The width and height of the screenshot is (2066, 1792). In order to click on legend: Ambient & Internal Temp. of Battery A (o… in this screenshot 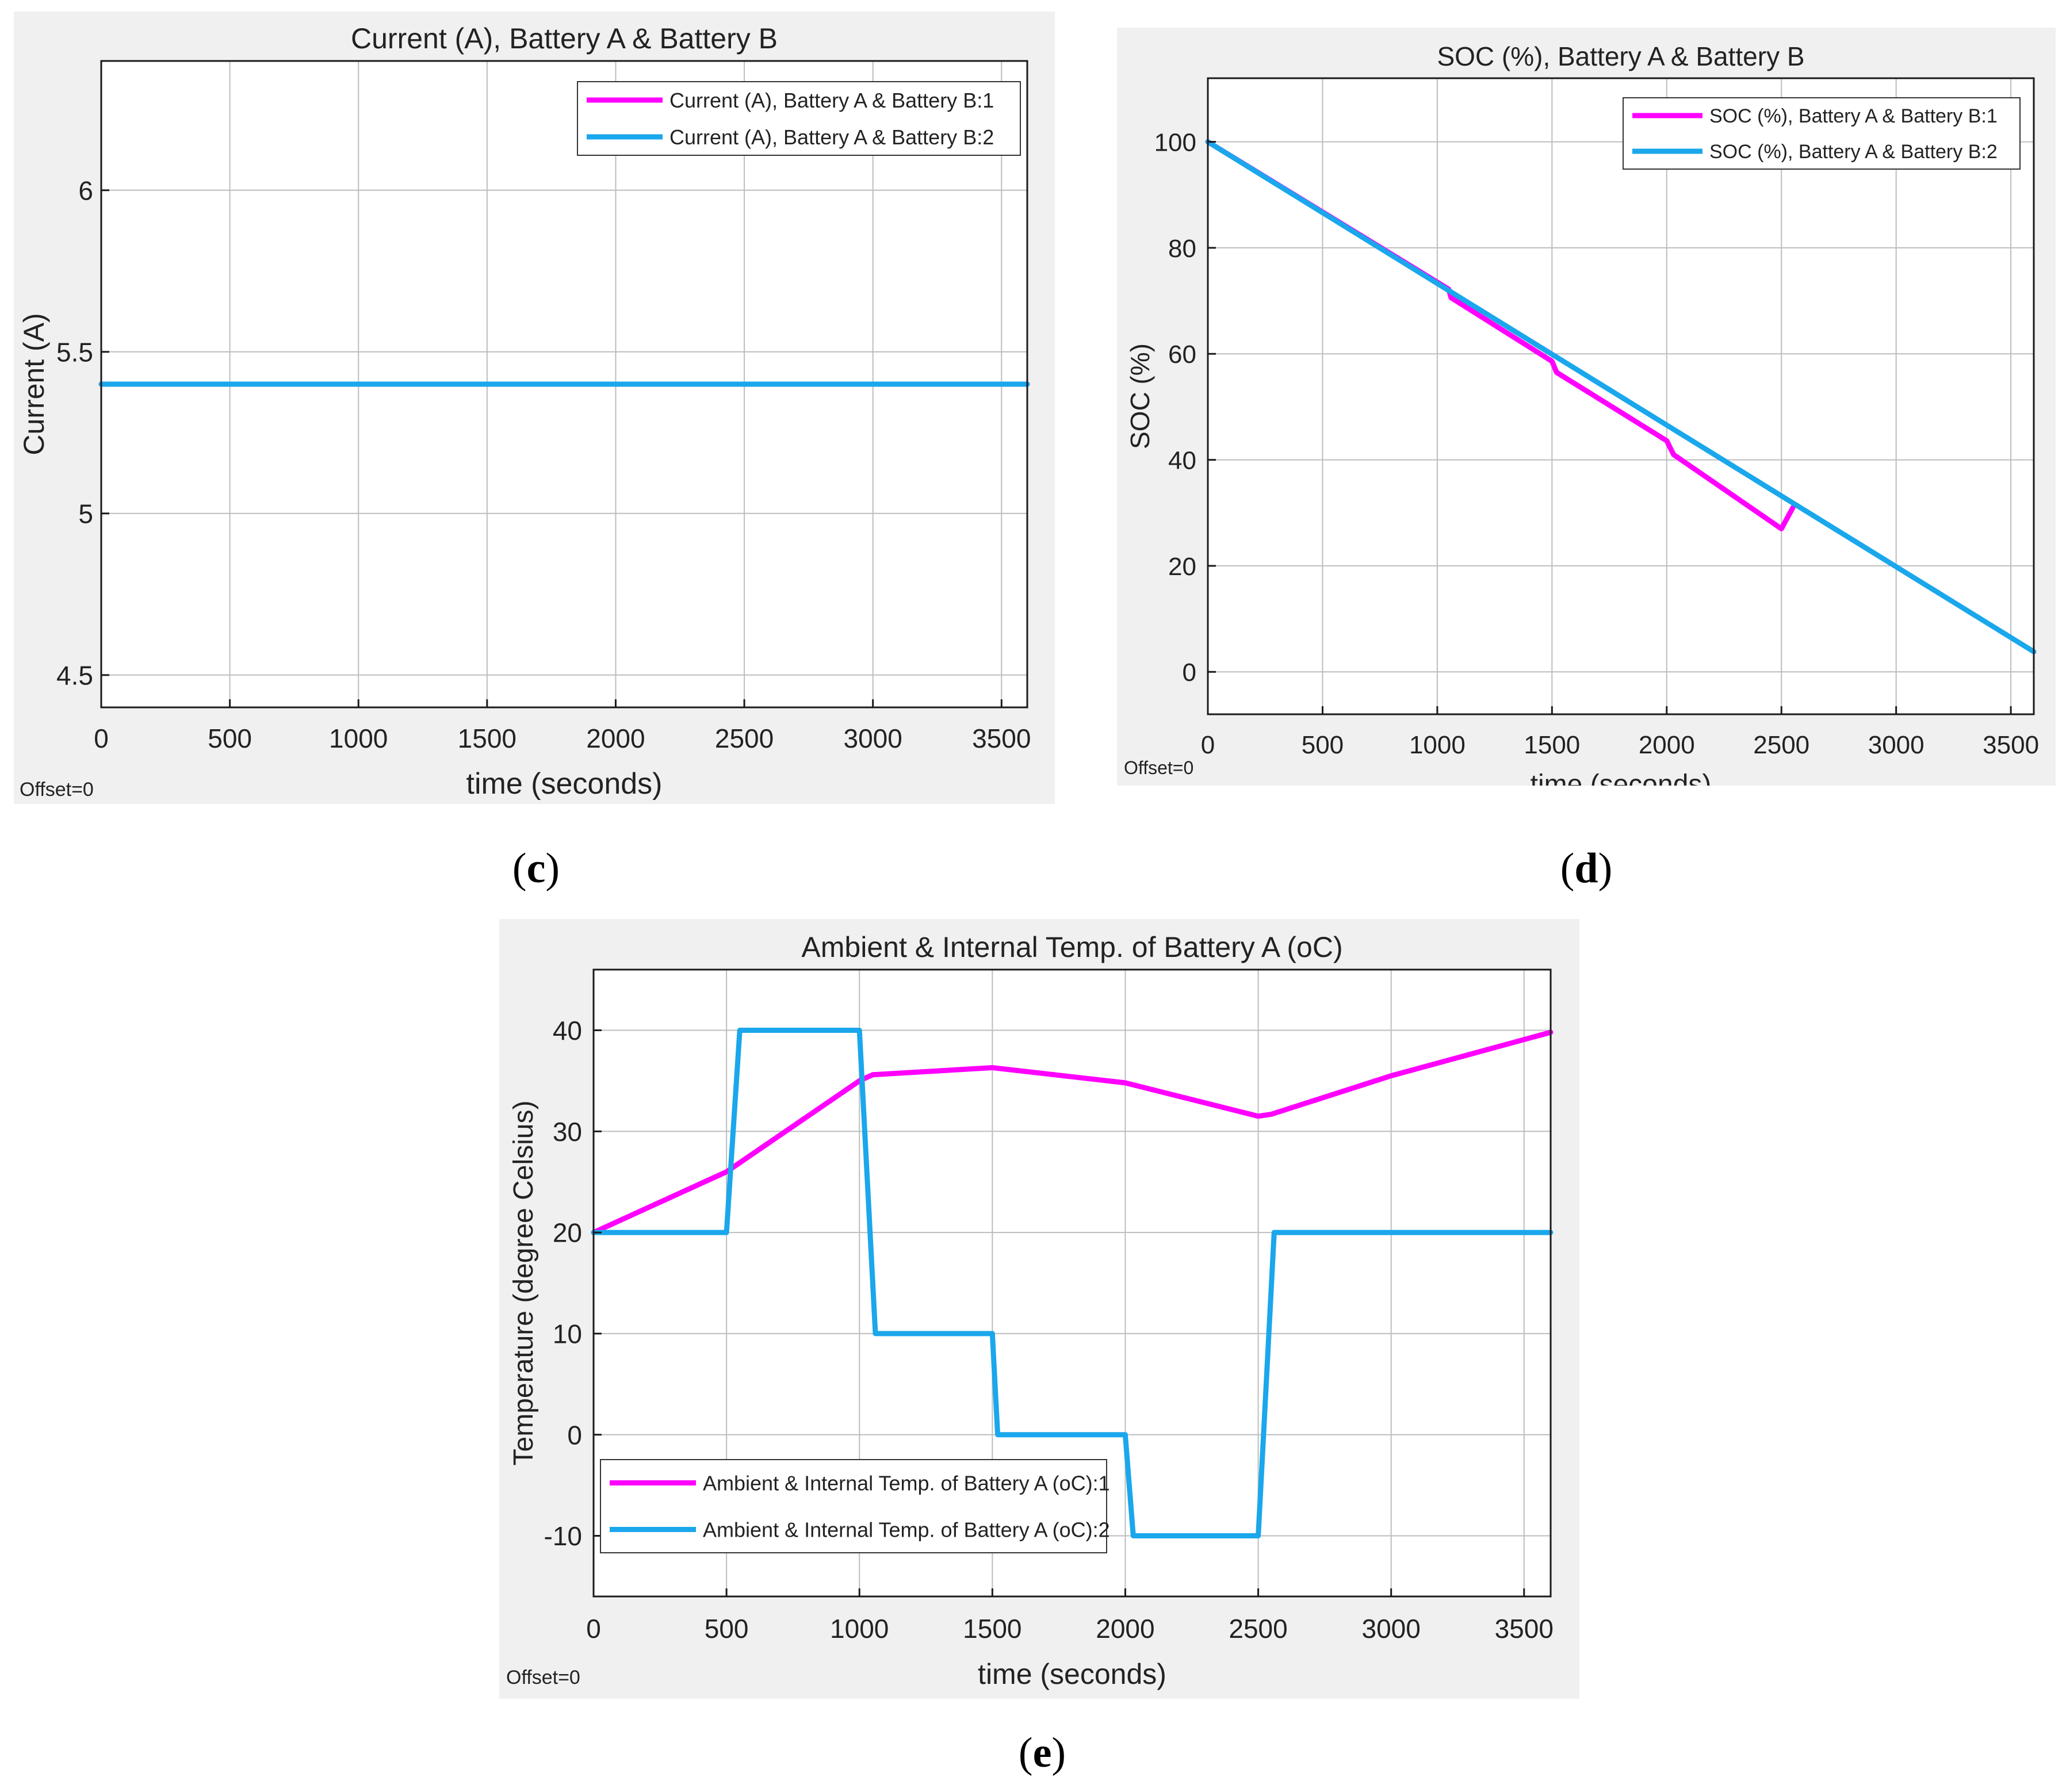, I will do `click(855, 1506)`.